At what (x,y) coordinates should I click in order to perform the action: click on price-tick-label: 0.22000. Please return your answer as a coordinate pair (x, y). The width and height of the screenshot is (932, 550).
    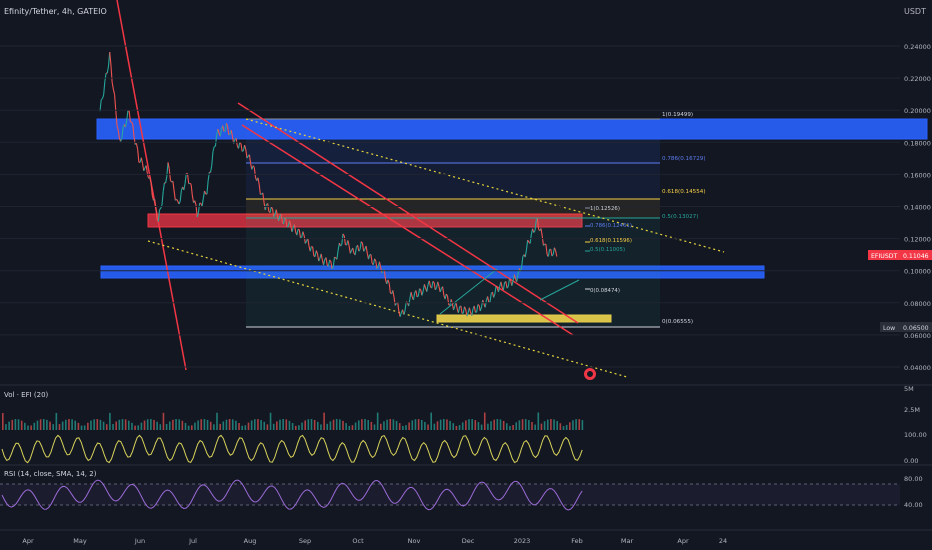
    Looking at the image, I should click on (917, 79).